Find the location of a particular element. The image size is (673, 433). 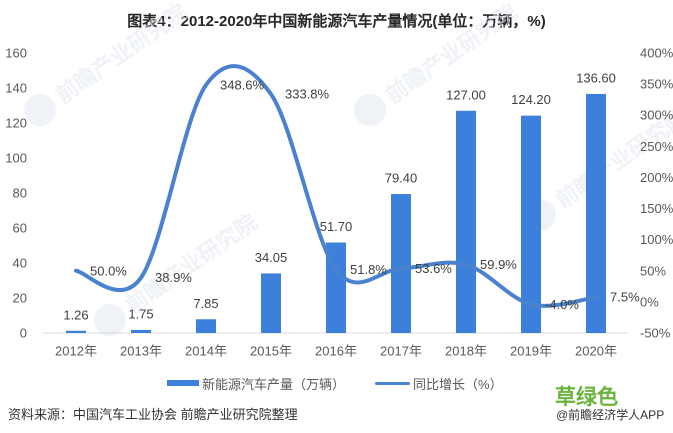

line-value-label: 51.8% is located at coordinates (368, 269).